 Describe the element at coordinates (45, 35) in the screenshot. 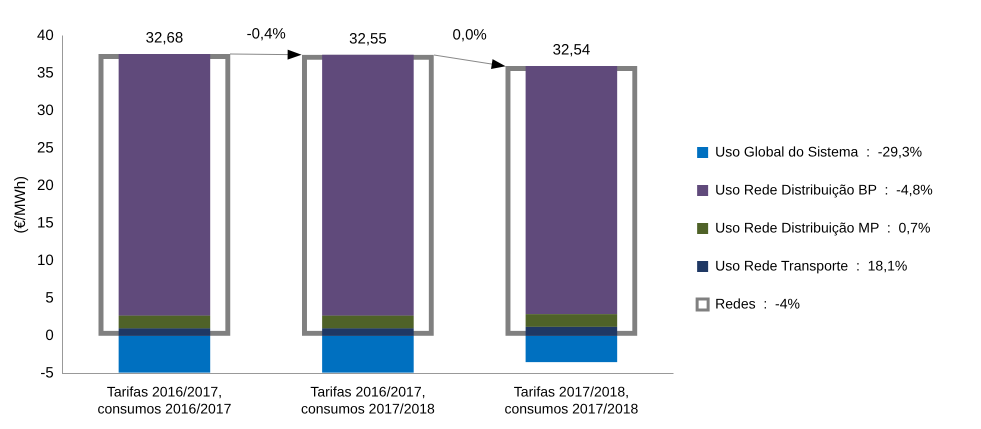

I see `y-tick-label: 40` at that location.